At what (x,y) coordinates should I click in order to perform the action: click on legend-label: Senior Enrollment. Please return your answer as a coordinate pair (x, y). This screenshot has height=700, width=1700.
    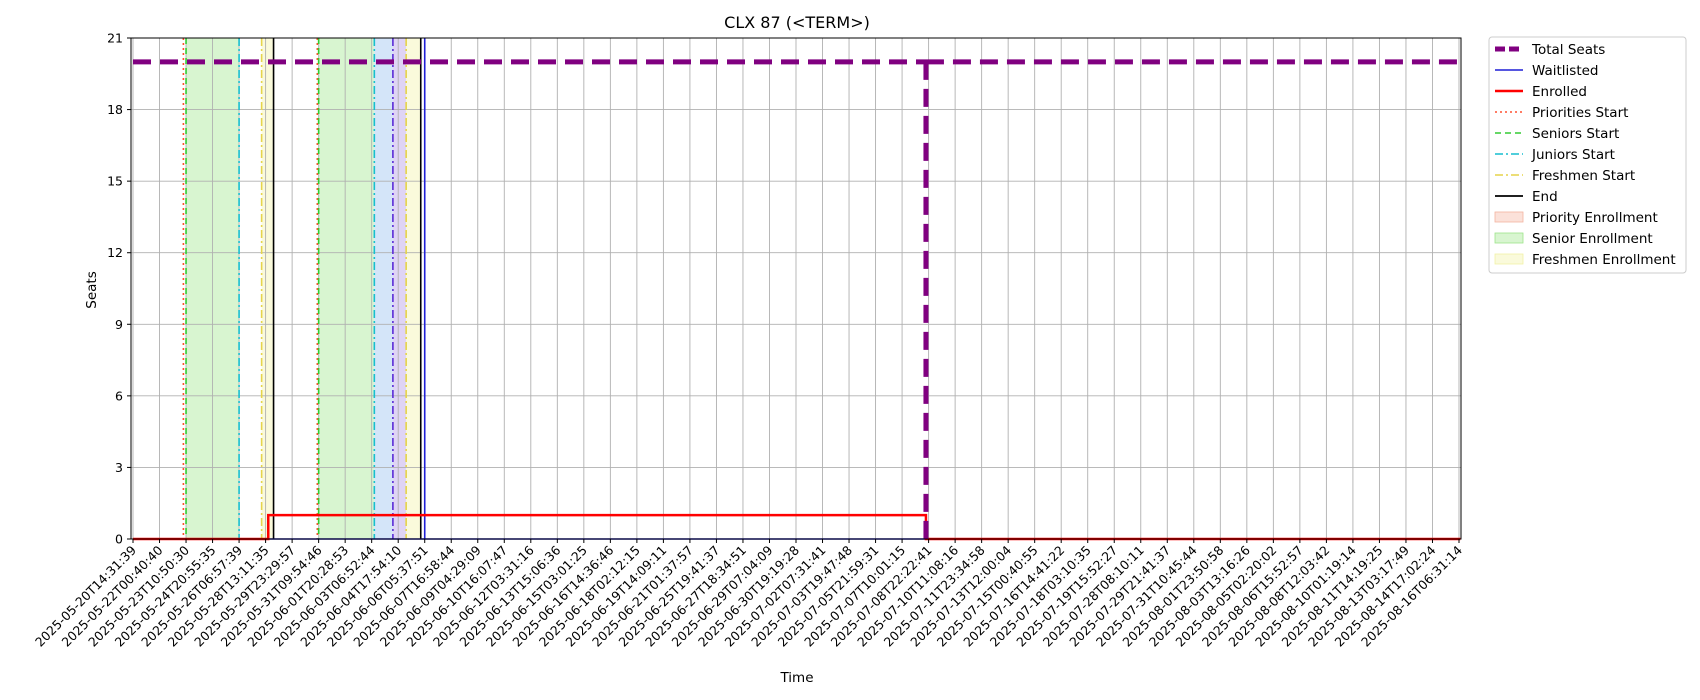
    Looking at the image, I should click on (1592, 239).